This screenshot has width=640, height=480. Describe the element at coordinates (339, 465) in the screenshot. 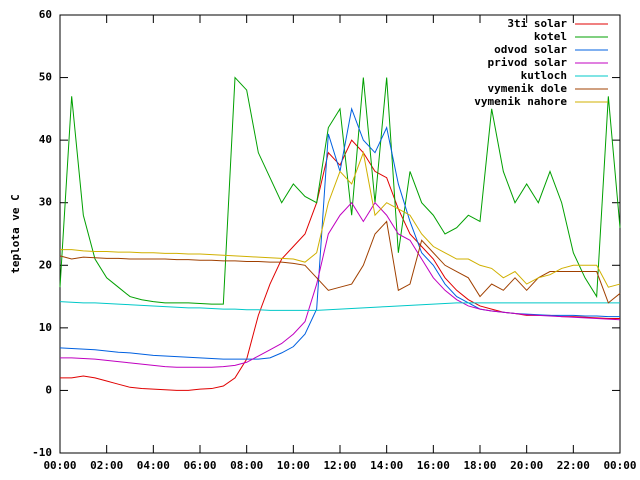

I see `x-tick-label: 12:00` at that location.